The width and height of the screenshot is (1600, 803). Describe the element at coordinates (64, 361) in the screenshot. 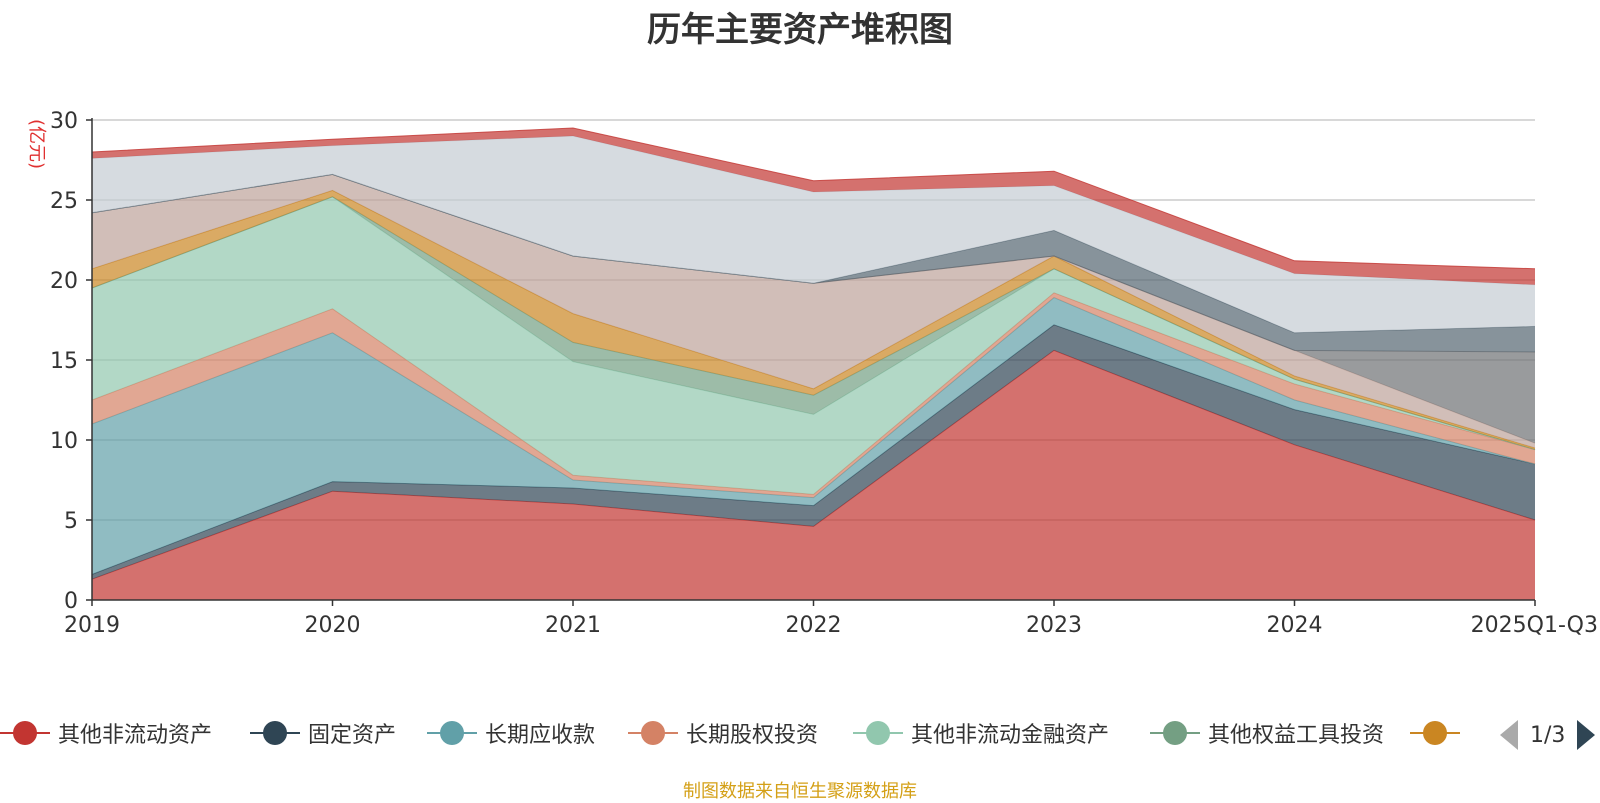

I see `y-tick-label: 15` at that location.